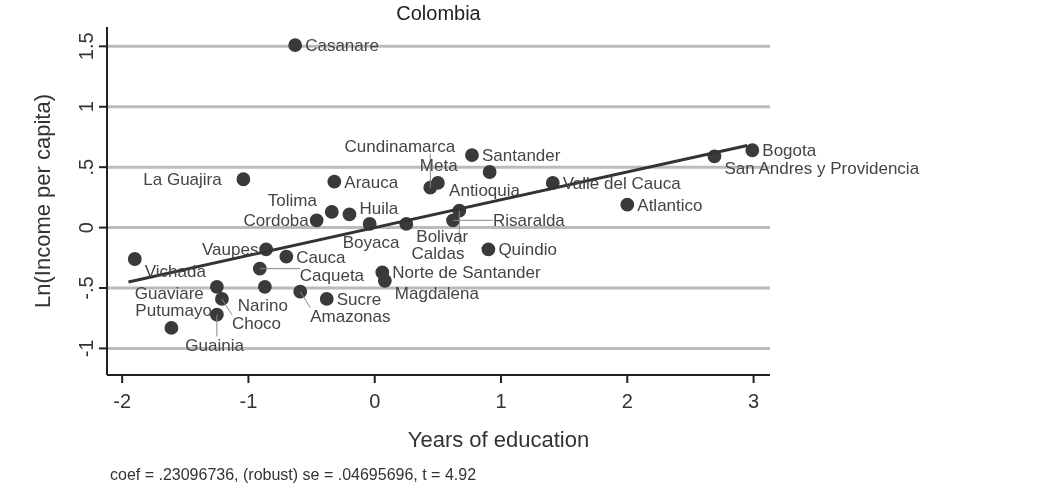  Describe the element at coordinates (256, 323) in the screenshot. I see `annotation: Choco` at that location.